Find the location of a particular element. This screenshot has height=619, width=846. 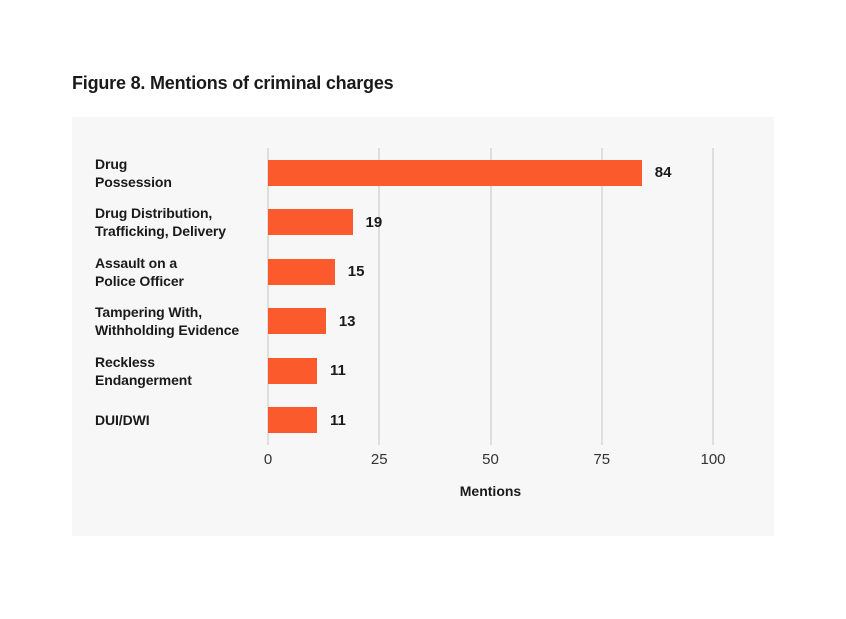

bar-zone: 13 is located at coordinates (490, 322).